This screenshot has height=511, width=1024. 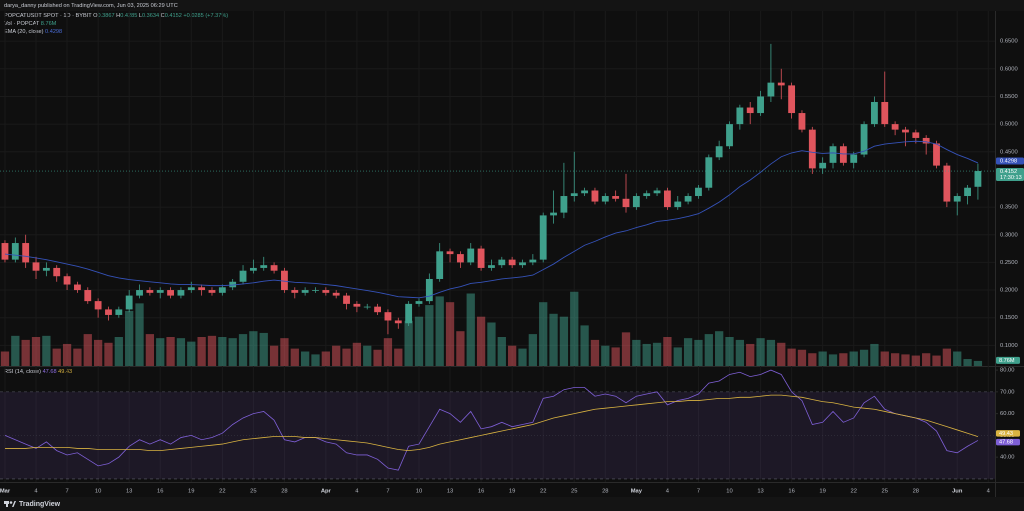 What do you see at coordinates (637, 492) in the screenshot?
I see `x-tick-label: May` at bounding box center [637, 492].